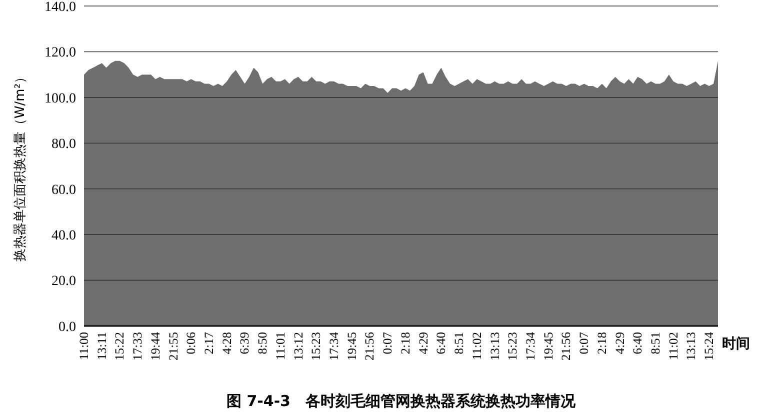 The width and height of the screenshot is (760, 416). I want to click on x-tick-label: 15:24, so click(709, 345).